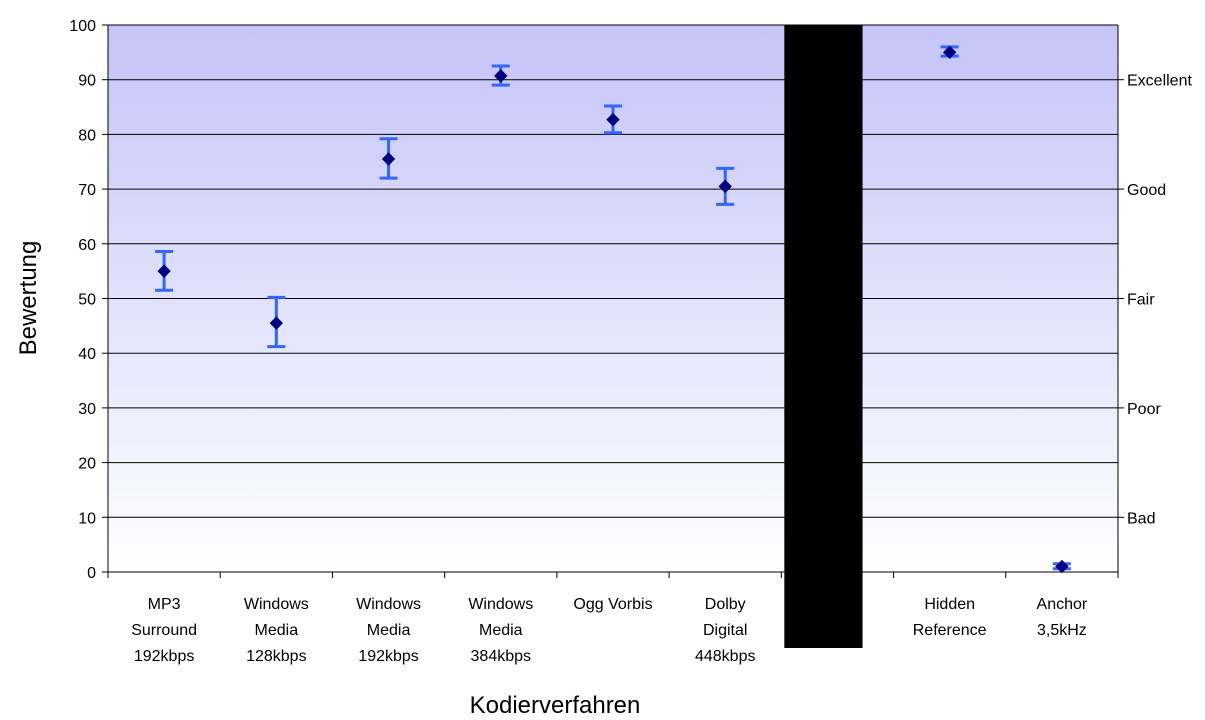 Image resolution: width=1205 pixels, height=720 pixels. What do you see at coordinates (87, 190) in the screenshot?
I see `y-tick-label: 70` at bounding box center [87, 190].